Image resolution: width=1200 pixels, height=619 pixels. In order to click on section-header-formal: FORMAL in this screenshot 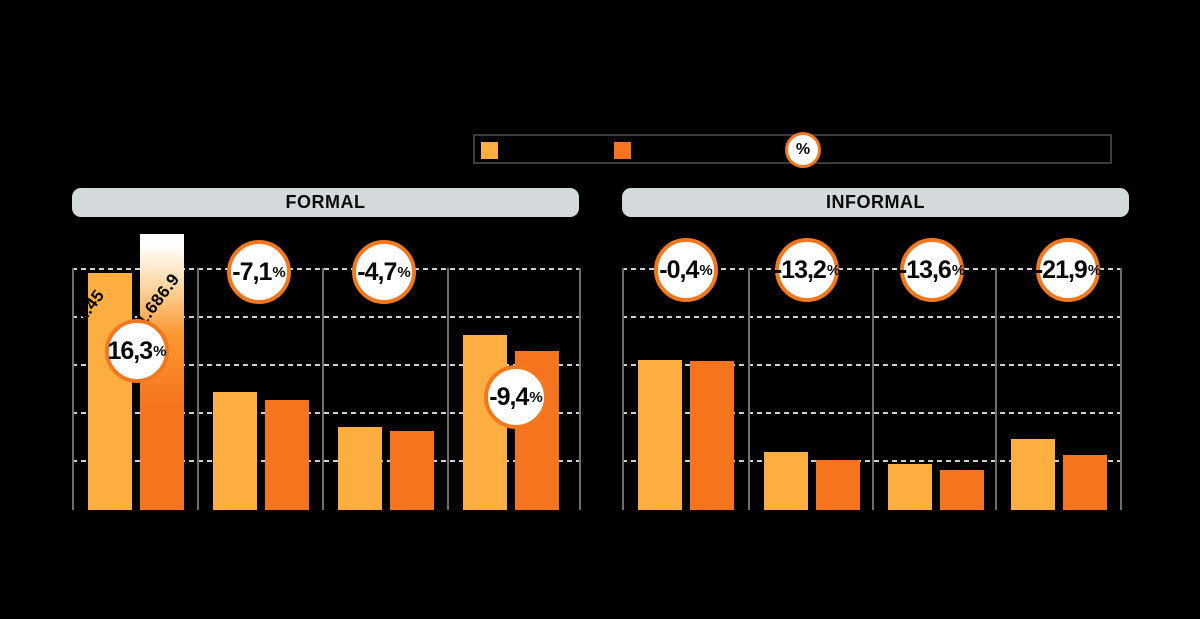, I will do `click(325, 202)`.